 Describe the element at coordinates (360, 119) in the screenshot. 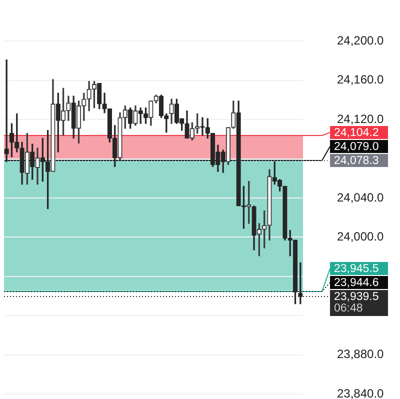

I see `y-tick-label: 24,120.0` at that location.